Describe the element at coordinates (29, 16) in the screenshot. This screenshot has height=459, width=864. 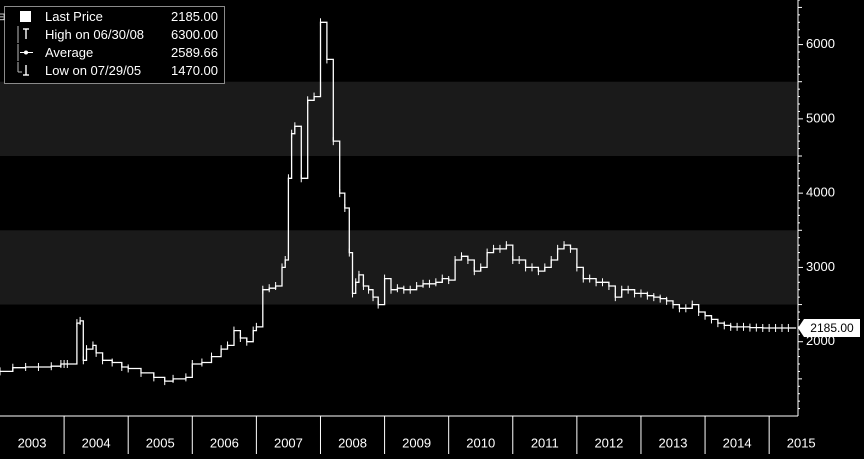
I see `last-price-swatch-icon` at that location.